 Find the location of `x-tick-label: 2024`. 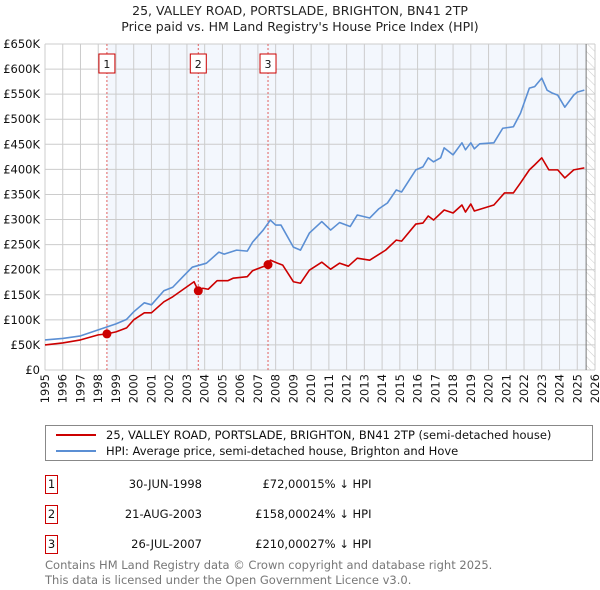

x-tick-label: 2024 is located at coordinates (560, 388).